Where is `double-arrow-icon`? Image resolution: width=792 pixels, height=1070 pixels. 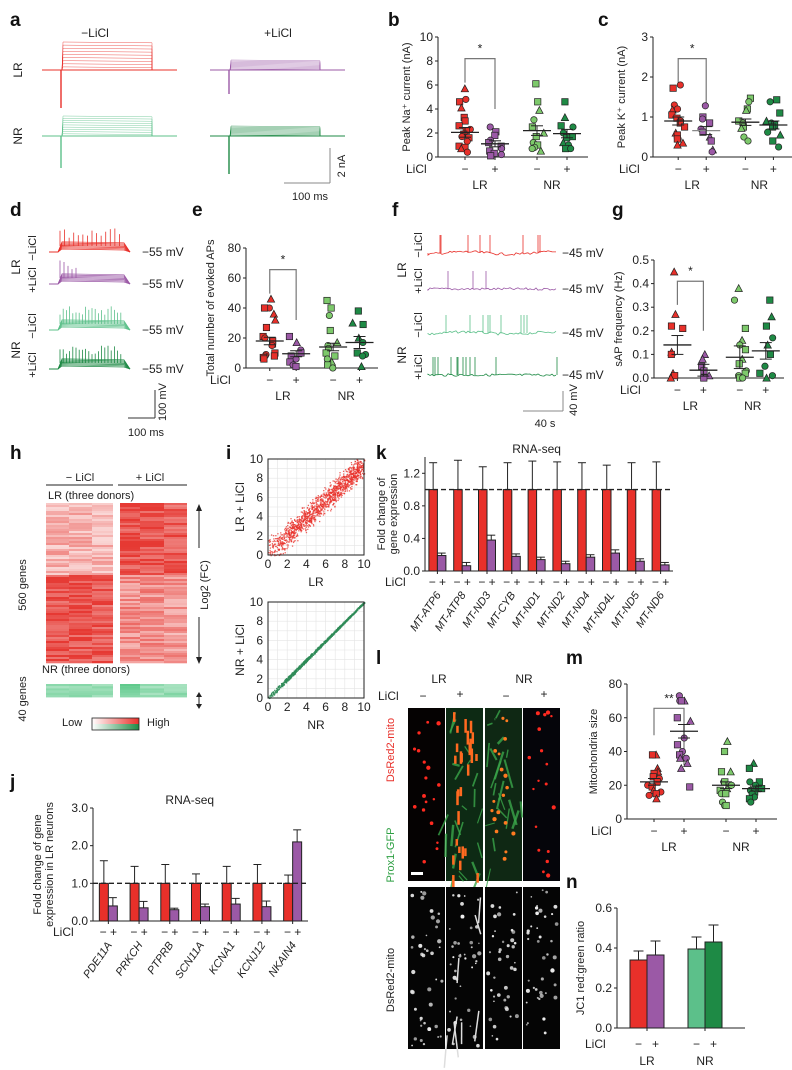
double-arrow-icon is located at coordinates (199, 700).